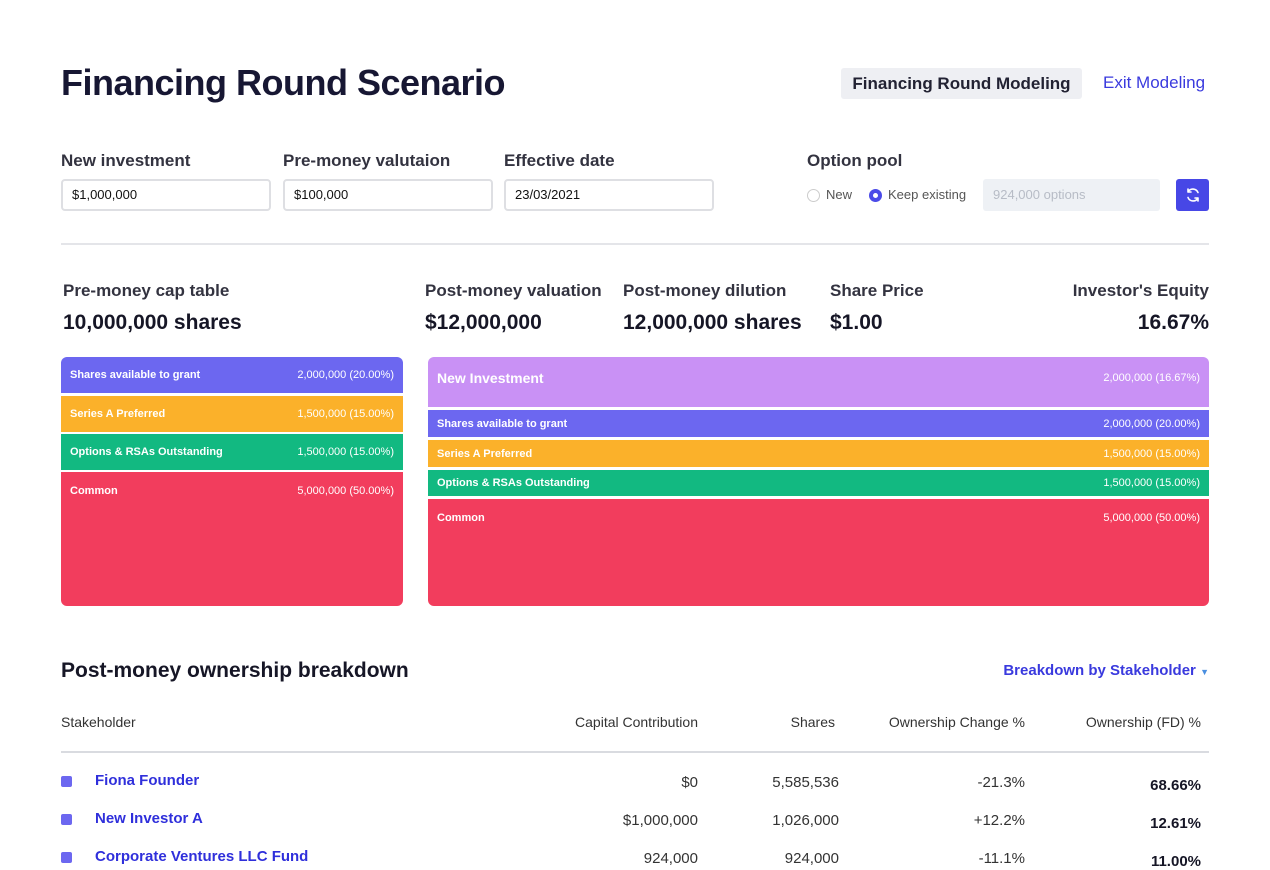 The height and width of the screenshot is (870, 1270). Describe the element at coordinates (1071, 195) in the screenshot. I see `disabled-input: 924,000 options` at that location.